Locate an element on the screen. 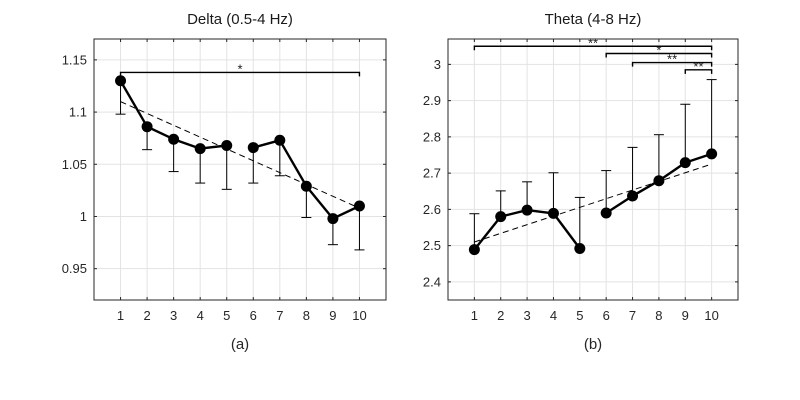 Image resolution: width=800 pixels, height=400 pixels. delta-x-tick-label: 1 is located at coordinates (120, 315).